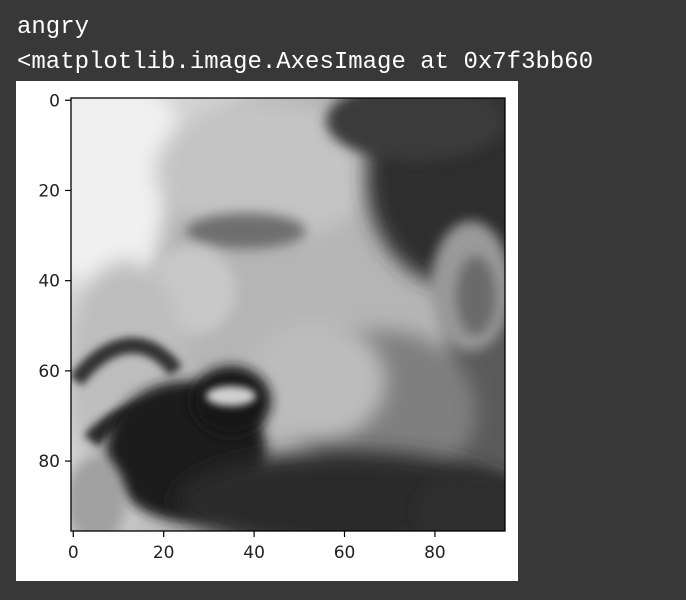  Describe the element at coordinates (49, 191) in the screenshot. I see `y-tick-label: 20` at that location.